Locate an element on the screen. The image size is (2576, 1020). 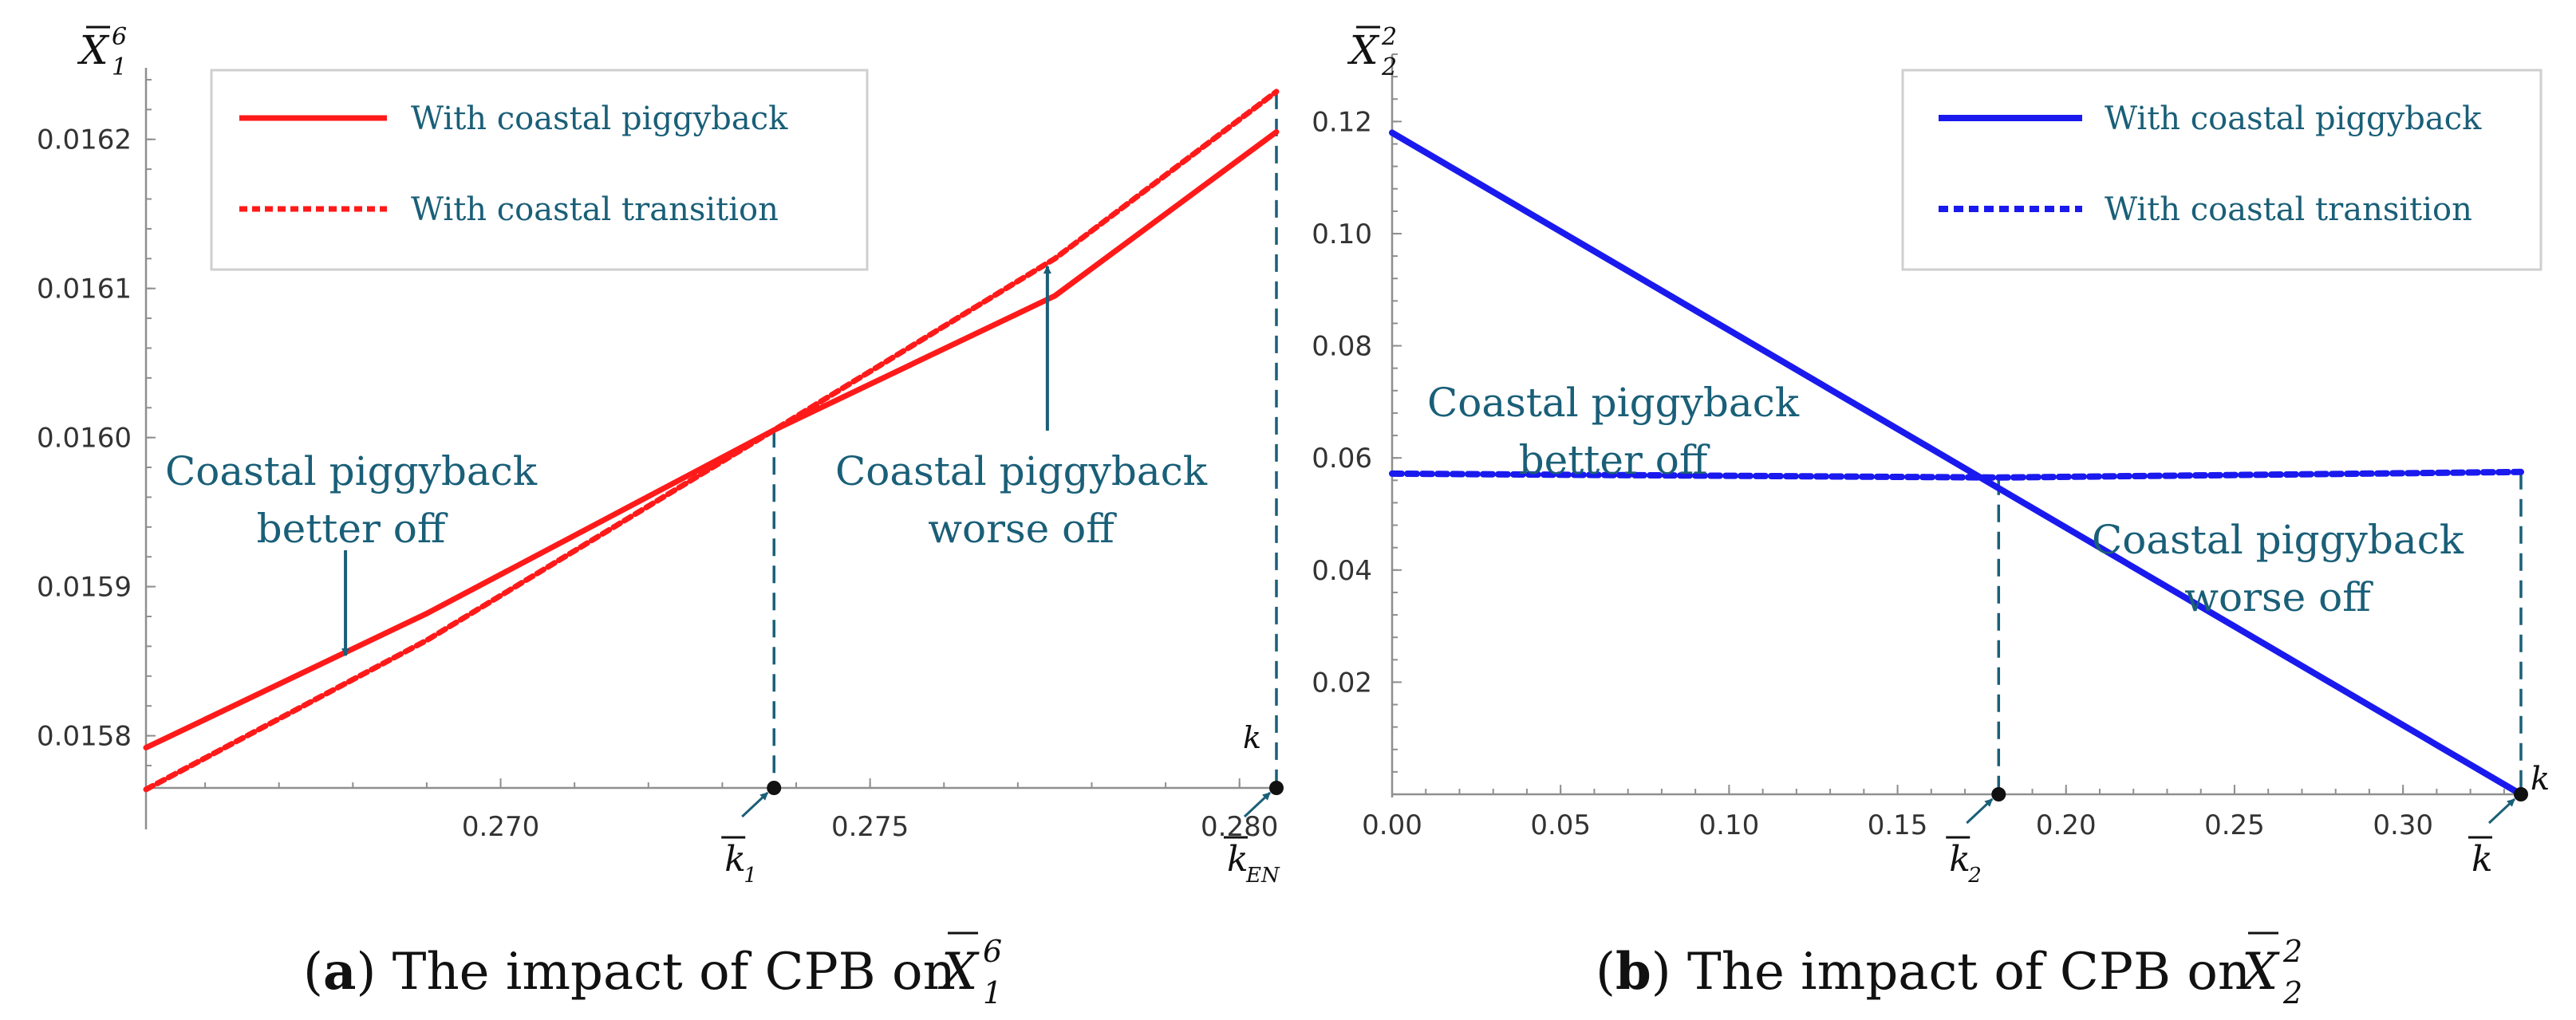
panel-b-y-tick-label: 0.02 is located at coordinates (1342, 683).